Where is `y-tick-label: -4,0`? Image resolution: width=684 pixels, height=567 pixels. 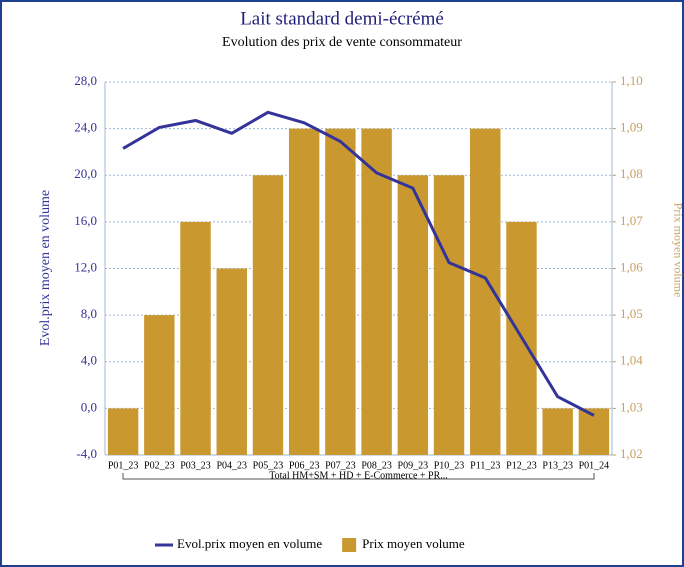 y-tick-label: -4,0 is located at coordinates (86, 453).